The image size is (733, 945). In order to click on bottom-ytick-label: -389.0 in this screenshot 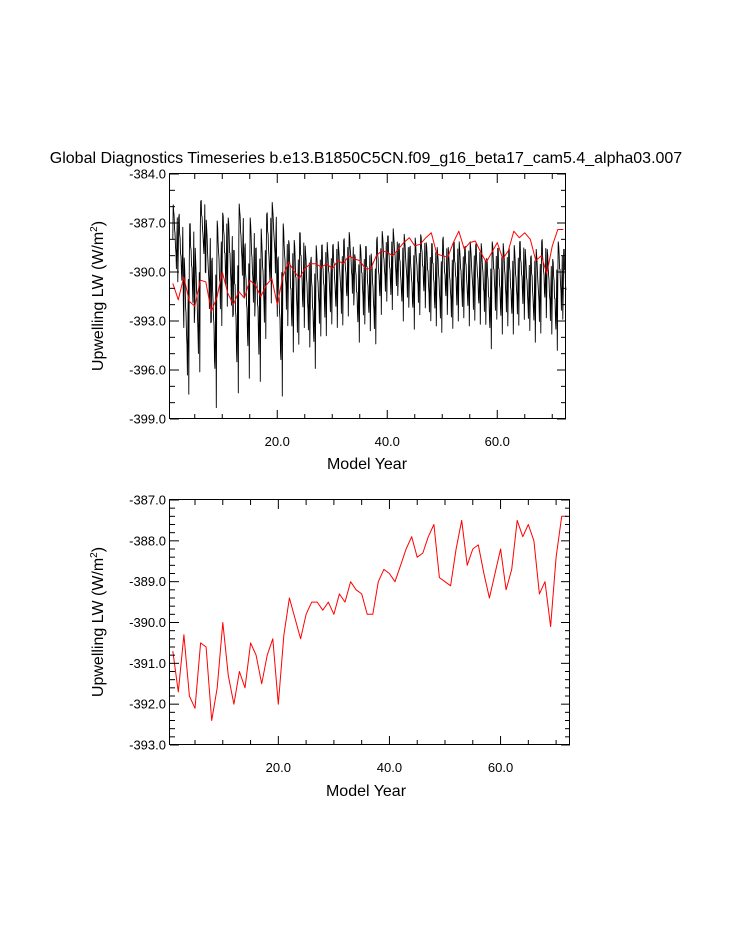, I will do `click(147, 581)`.